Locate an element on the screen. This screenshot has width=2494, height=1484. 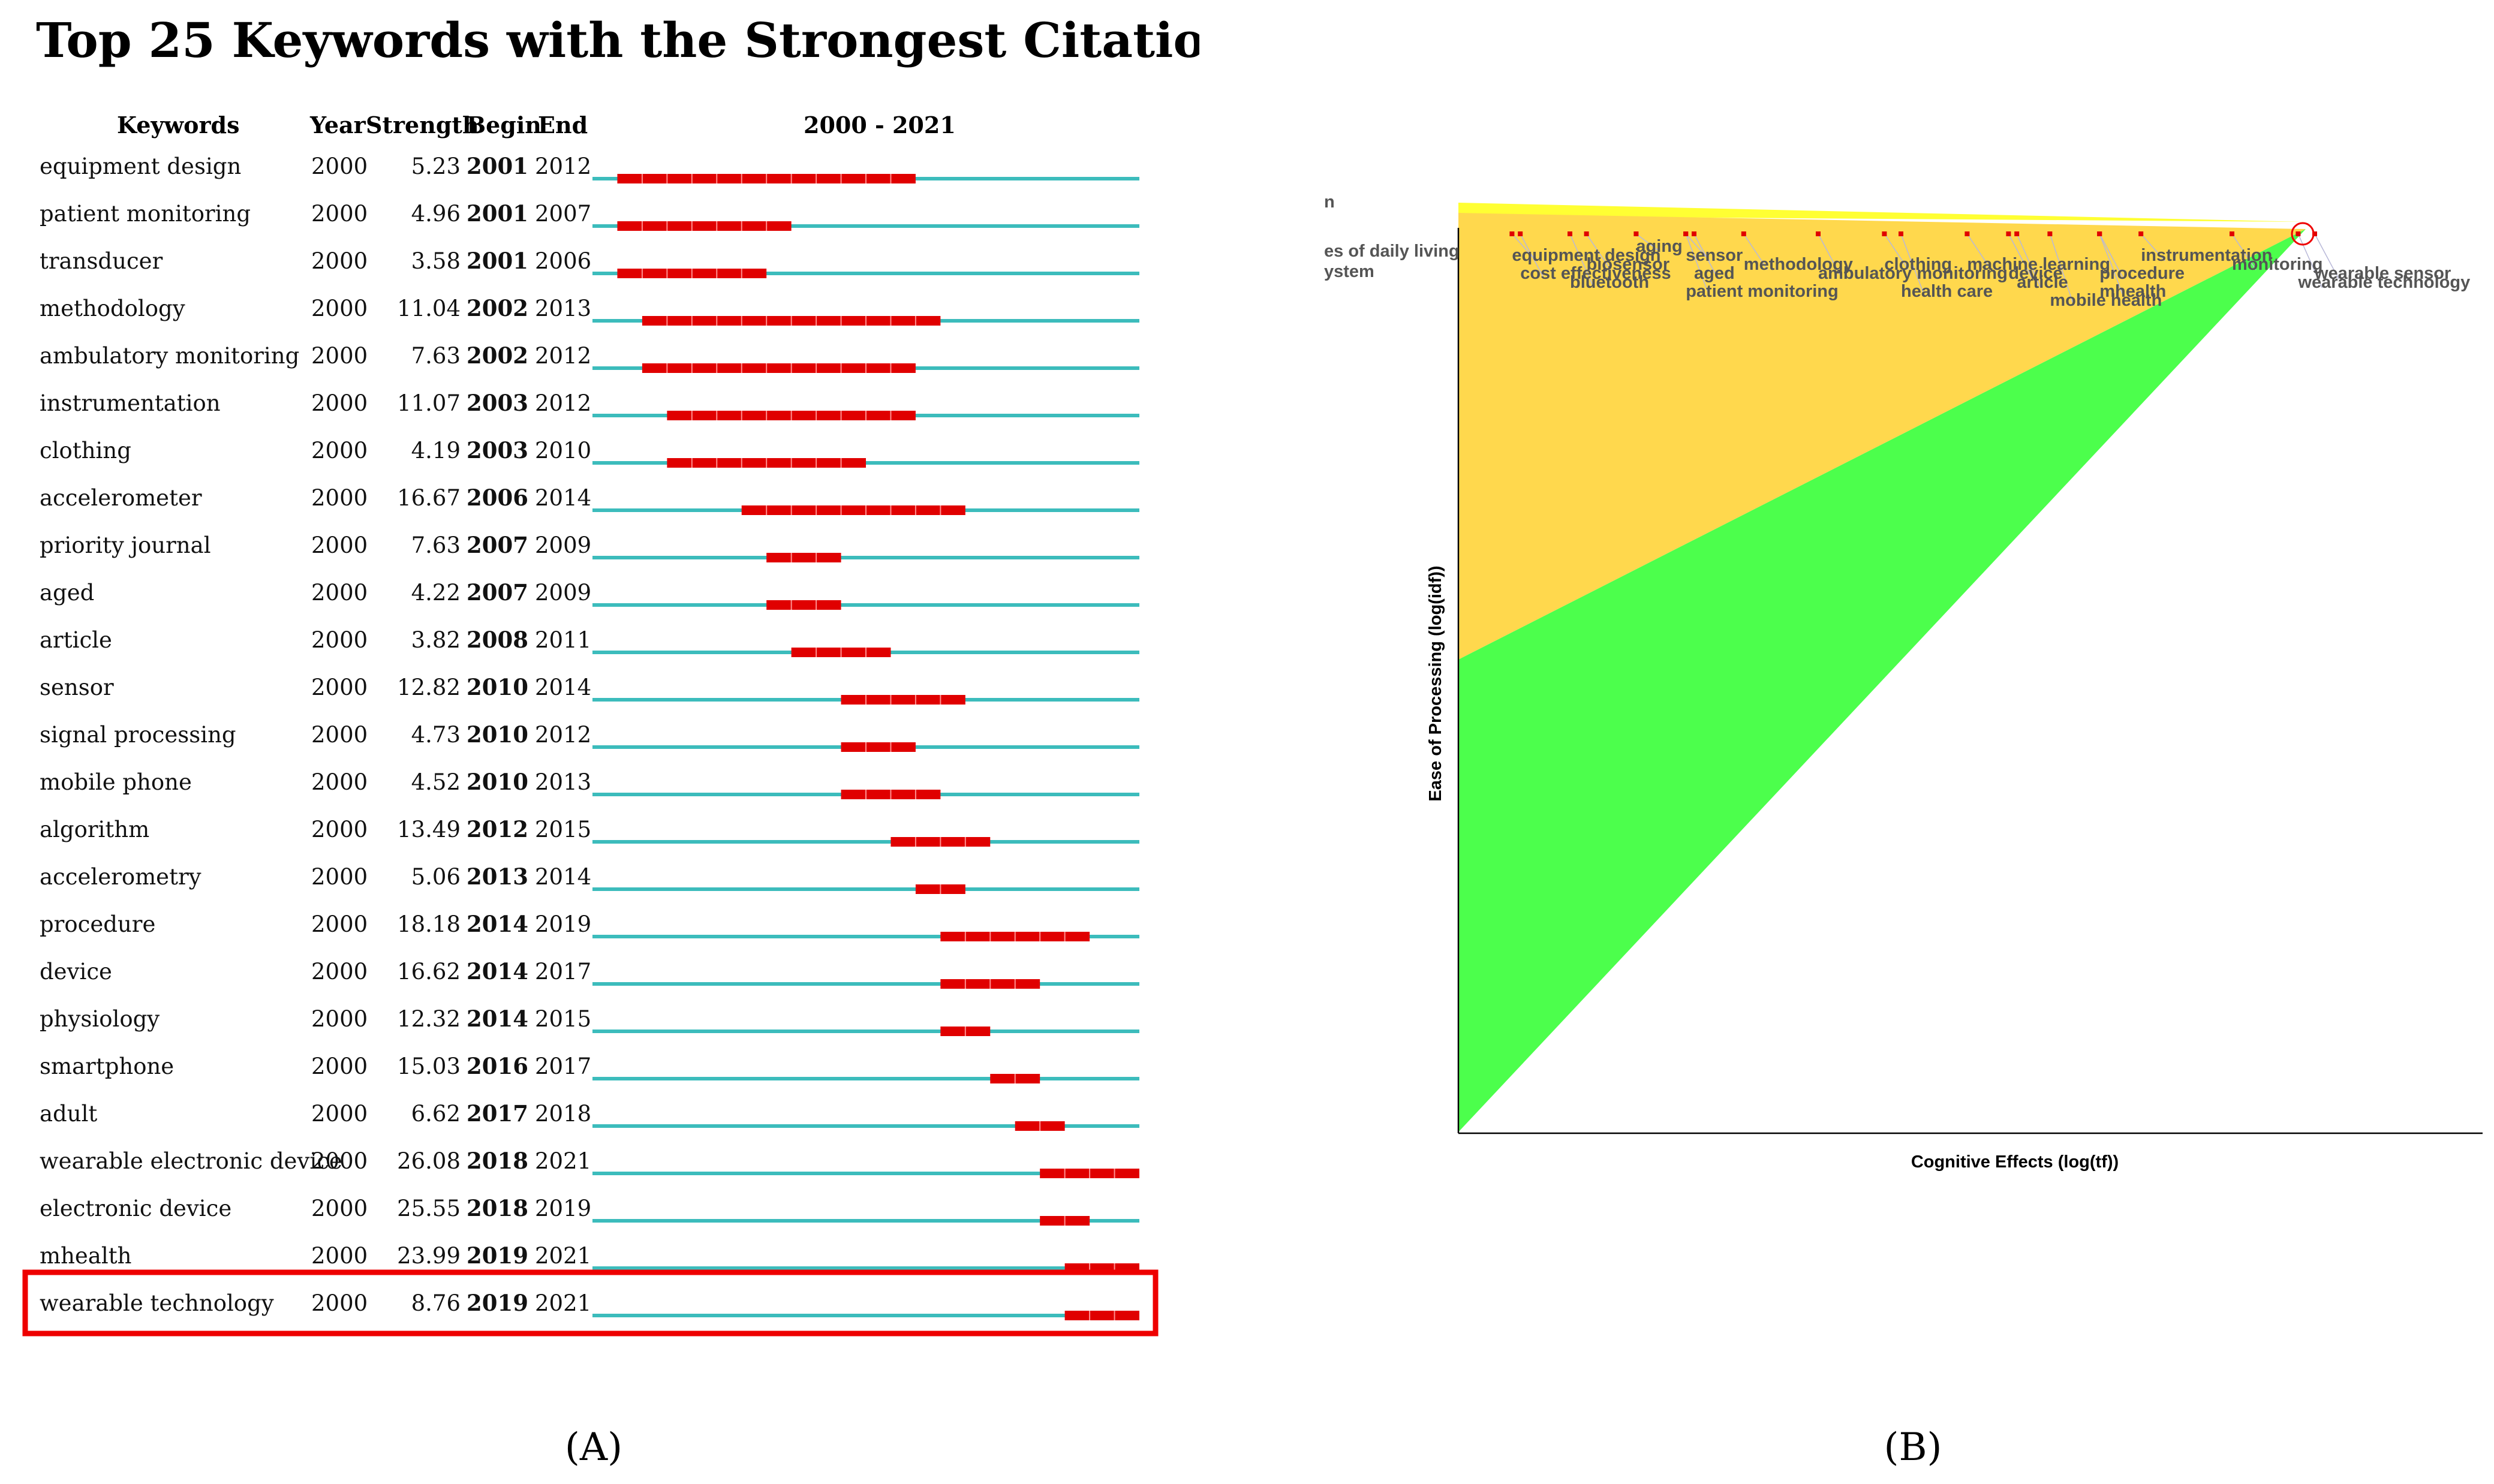
keyword-point-label: monitoring is located at coordinates (2277, 264).